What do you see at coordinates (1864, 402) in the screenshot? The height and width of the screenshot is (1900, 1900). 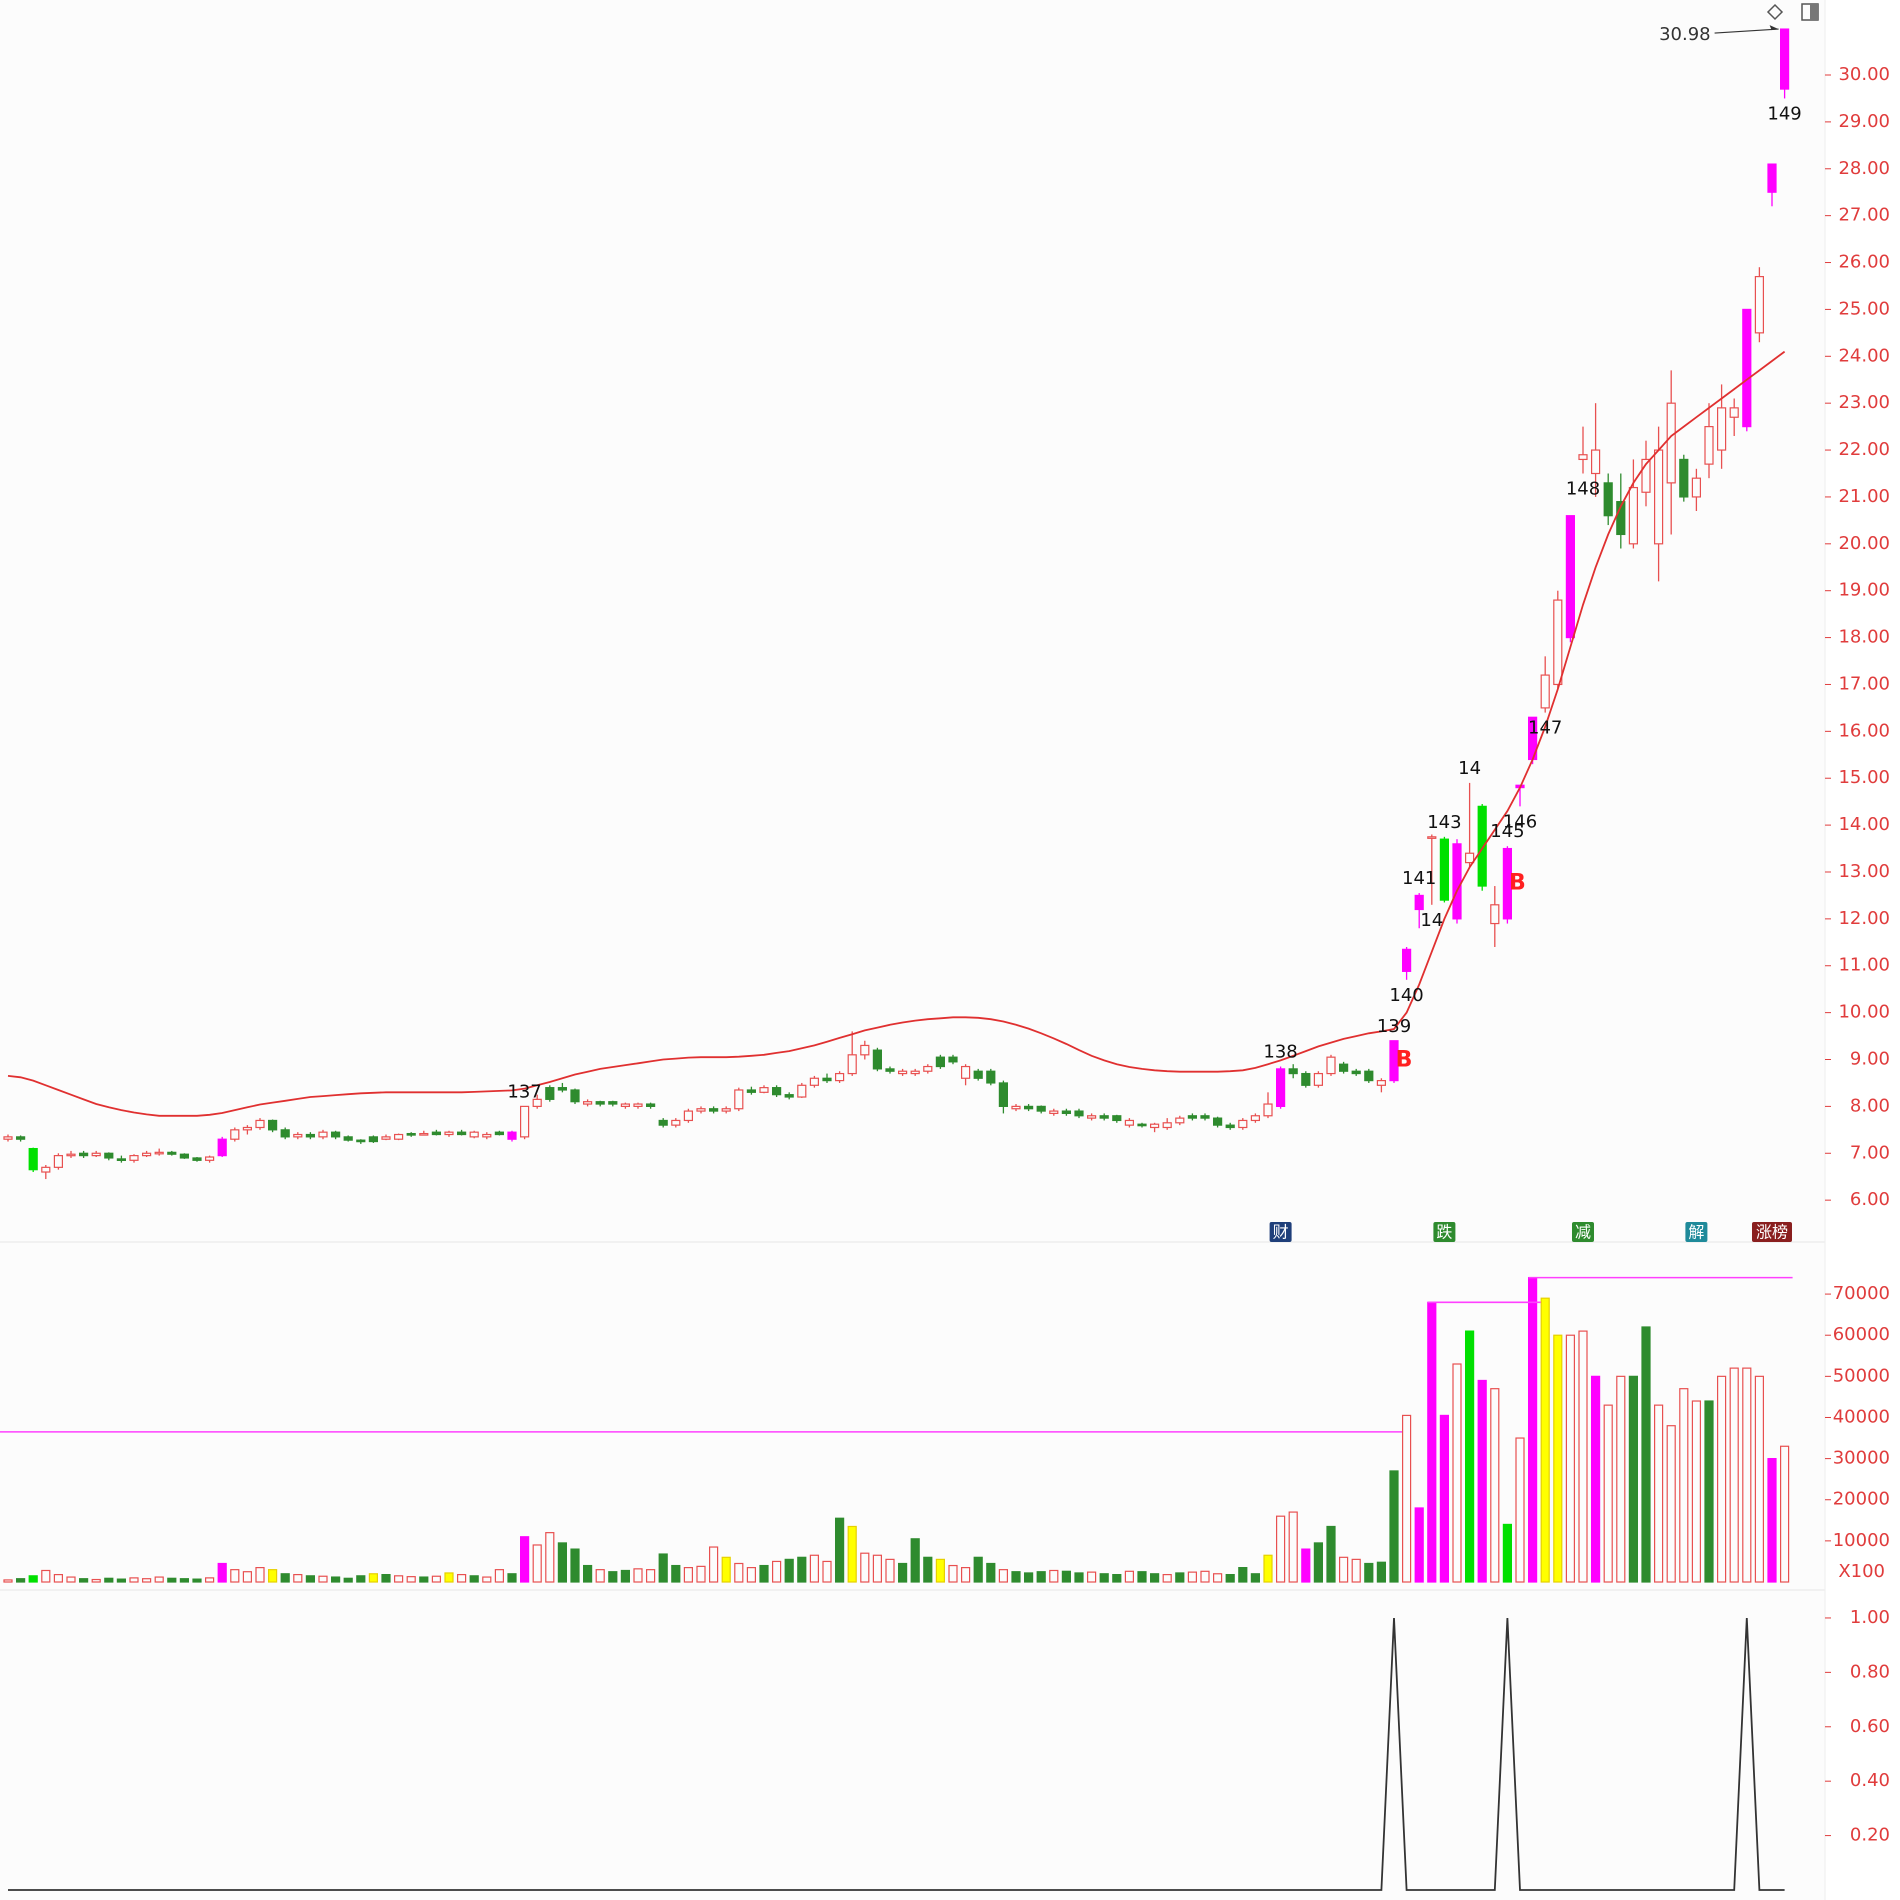 I see `y-tick-label: 23.00` at bounding box center [1864, 402].